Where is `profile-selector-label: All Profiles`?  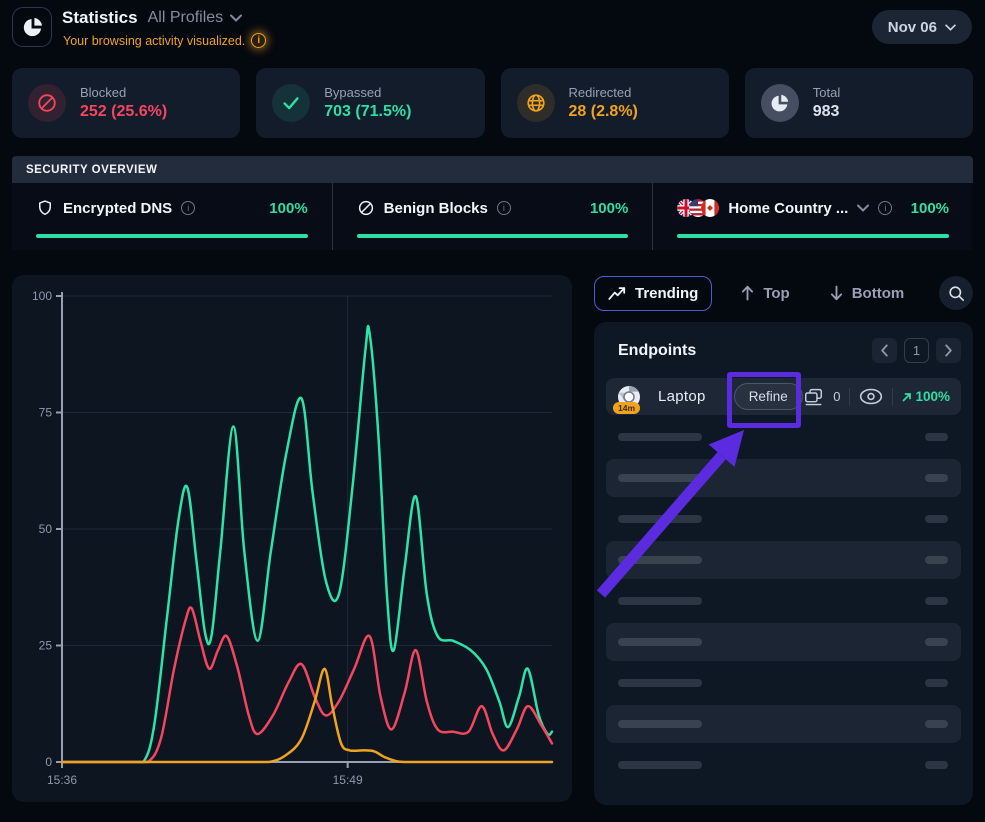
profile-selector-label: All Profiles is located at coordinates (185, 17).